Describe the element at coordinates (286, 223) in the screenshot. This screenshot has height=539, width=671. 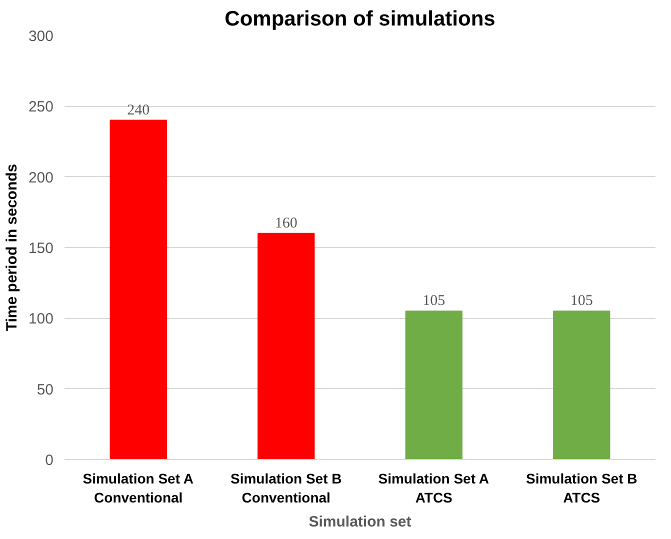
I see `data-label: 160` at that location.